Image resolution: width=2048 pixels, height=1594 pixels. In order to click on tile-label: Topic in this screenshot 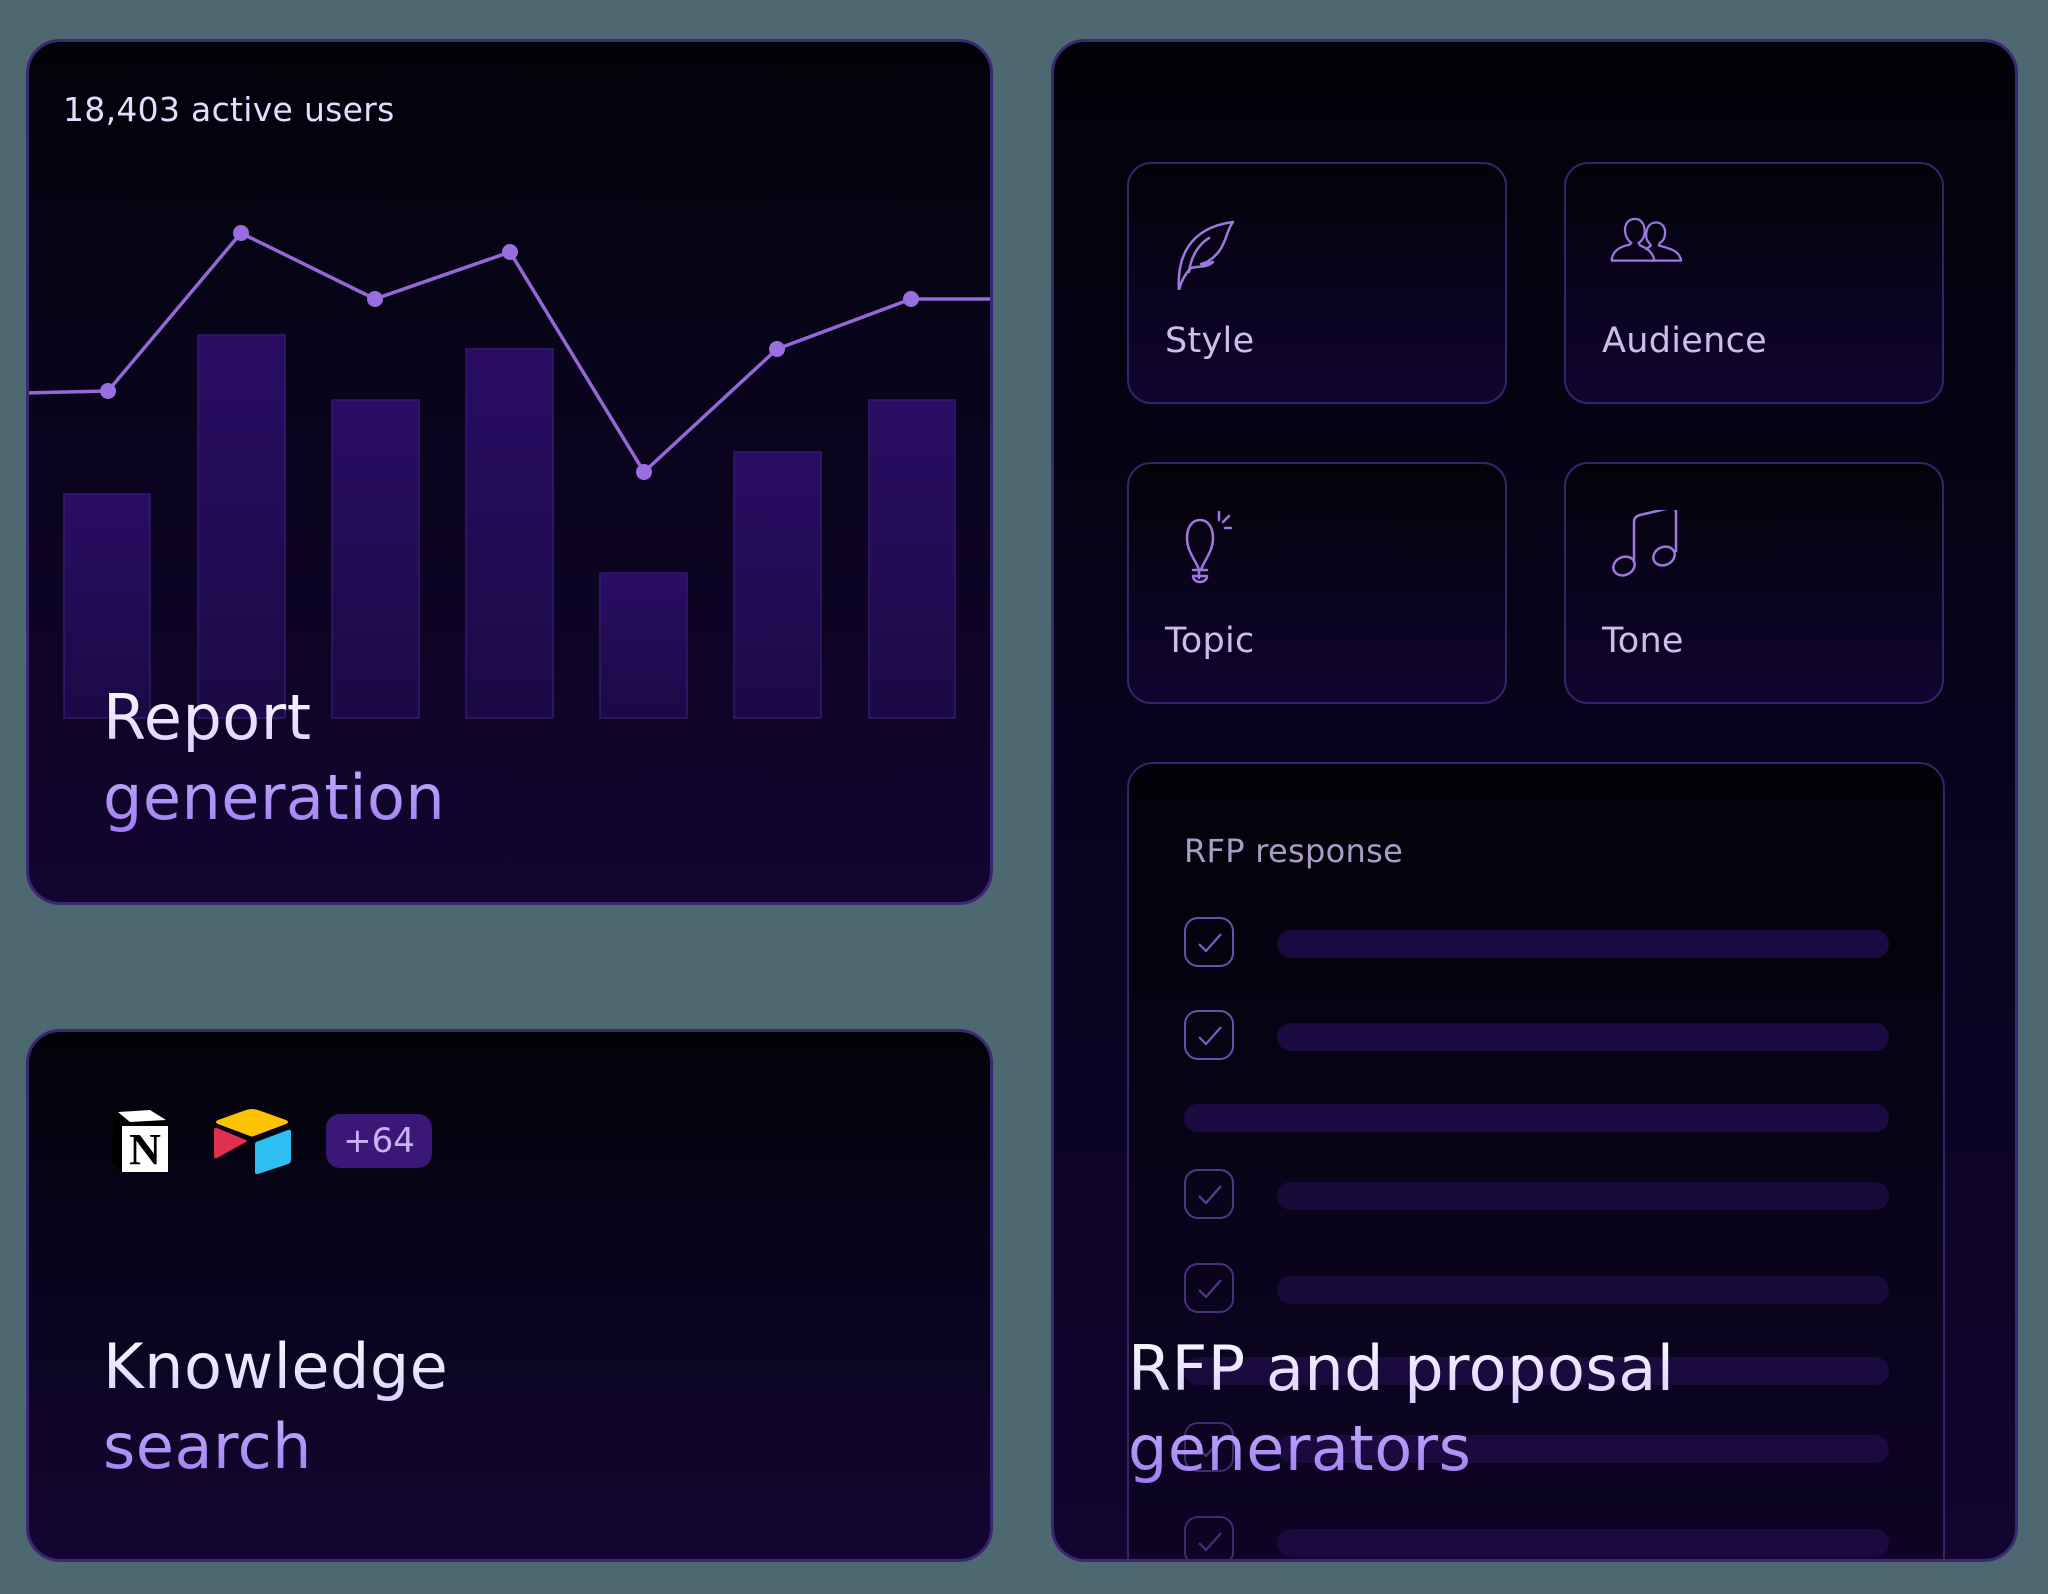, I will do `click(1210, 641)`.